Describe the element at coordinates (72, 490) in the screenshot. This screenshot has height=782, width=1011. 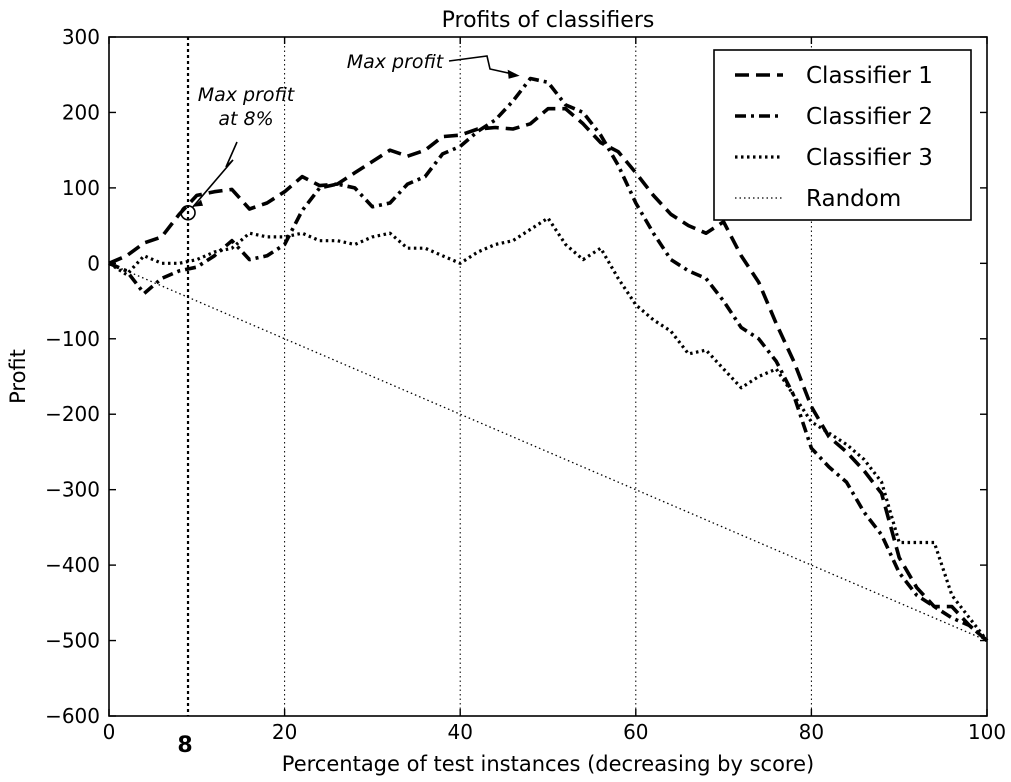
I see `y-tick-label: −300` at that location.